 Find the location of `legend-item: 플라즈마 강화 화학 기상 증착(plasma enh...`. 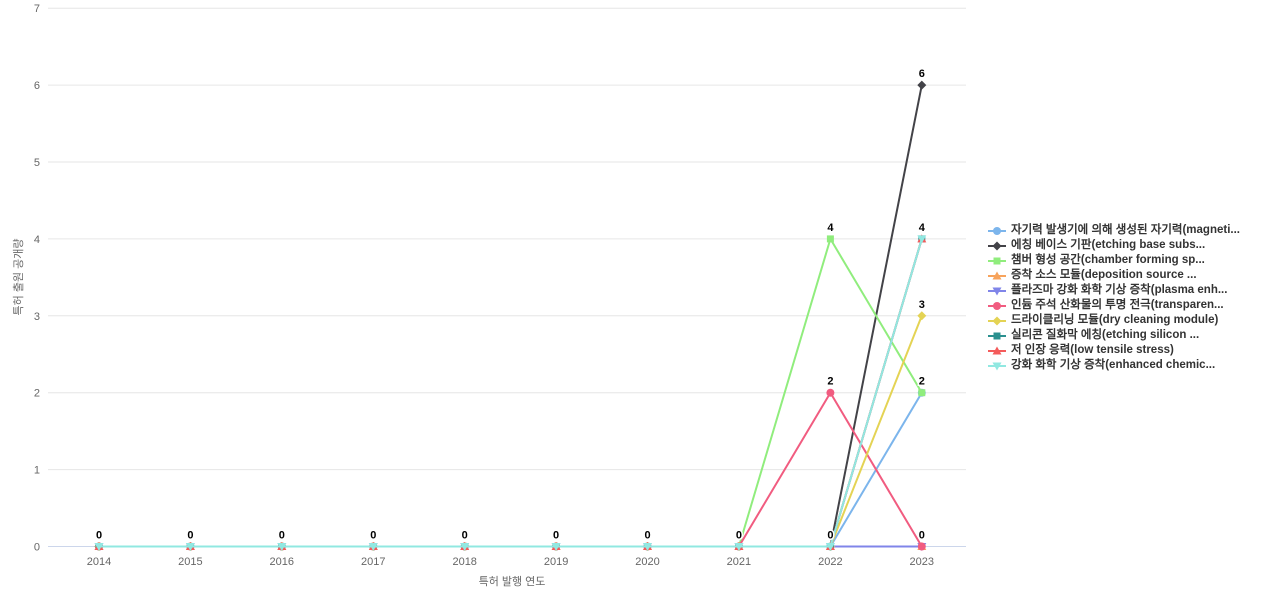

legend-item: 플라즈마 강화 화학 기상 증착(plasma enh... is located at coordinates (1114, 290).